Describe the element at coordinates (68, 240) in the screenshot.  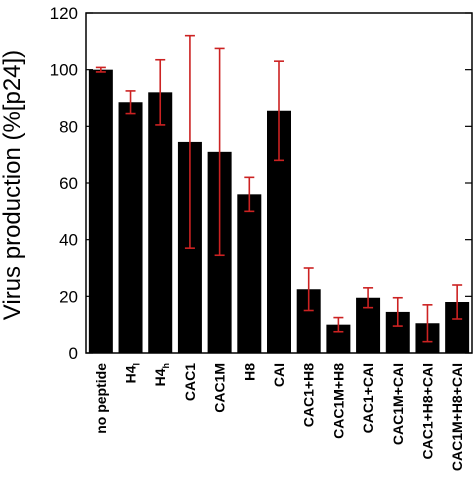
I see `y-tick-label: 40` at that location.